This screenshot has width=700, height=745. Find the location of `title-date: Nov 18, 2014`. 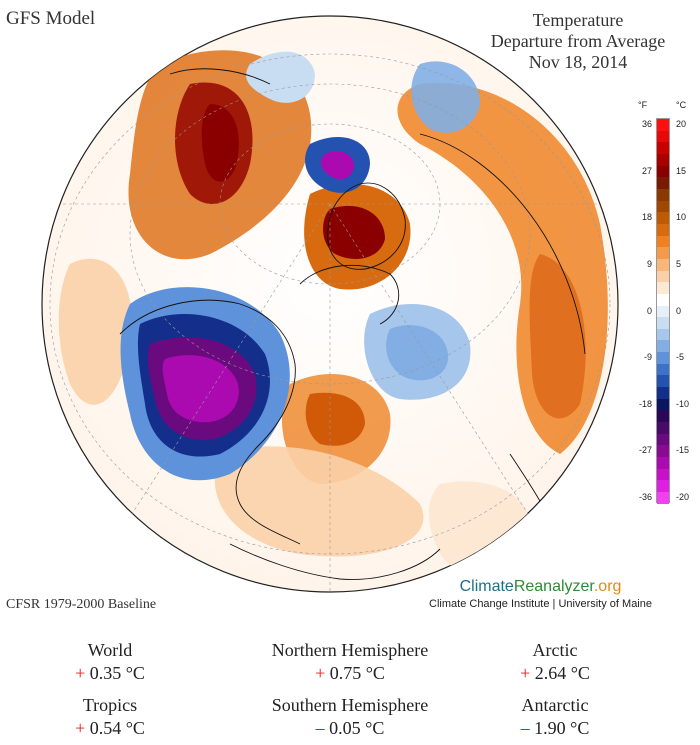

title-date: Nov 18, 2014 is located at coordinates (578, 62).